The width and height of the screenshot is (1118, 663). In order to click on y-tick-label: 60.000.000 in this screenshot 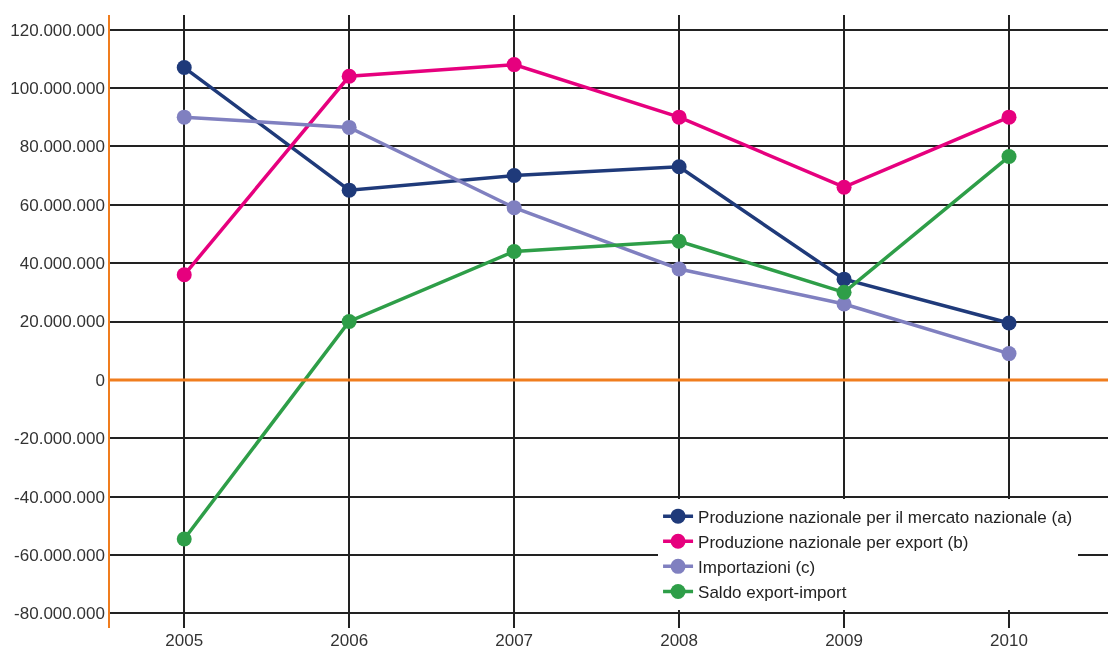, I will do `click(62, 205)`.